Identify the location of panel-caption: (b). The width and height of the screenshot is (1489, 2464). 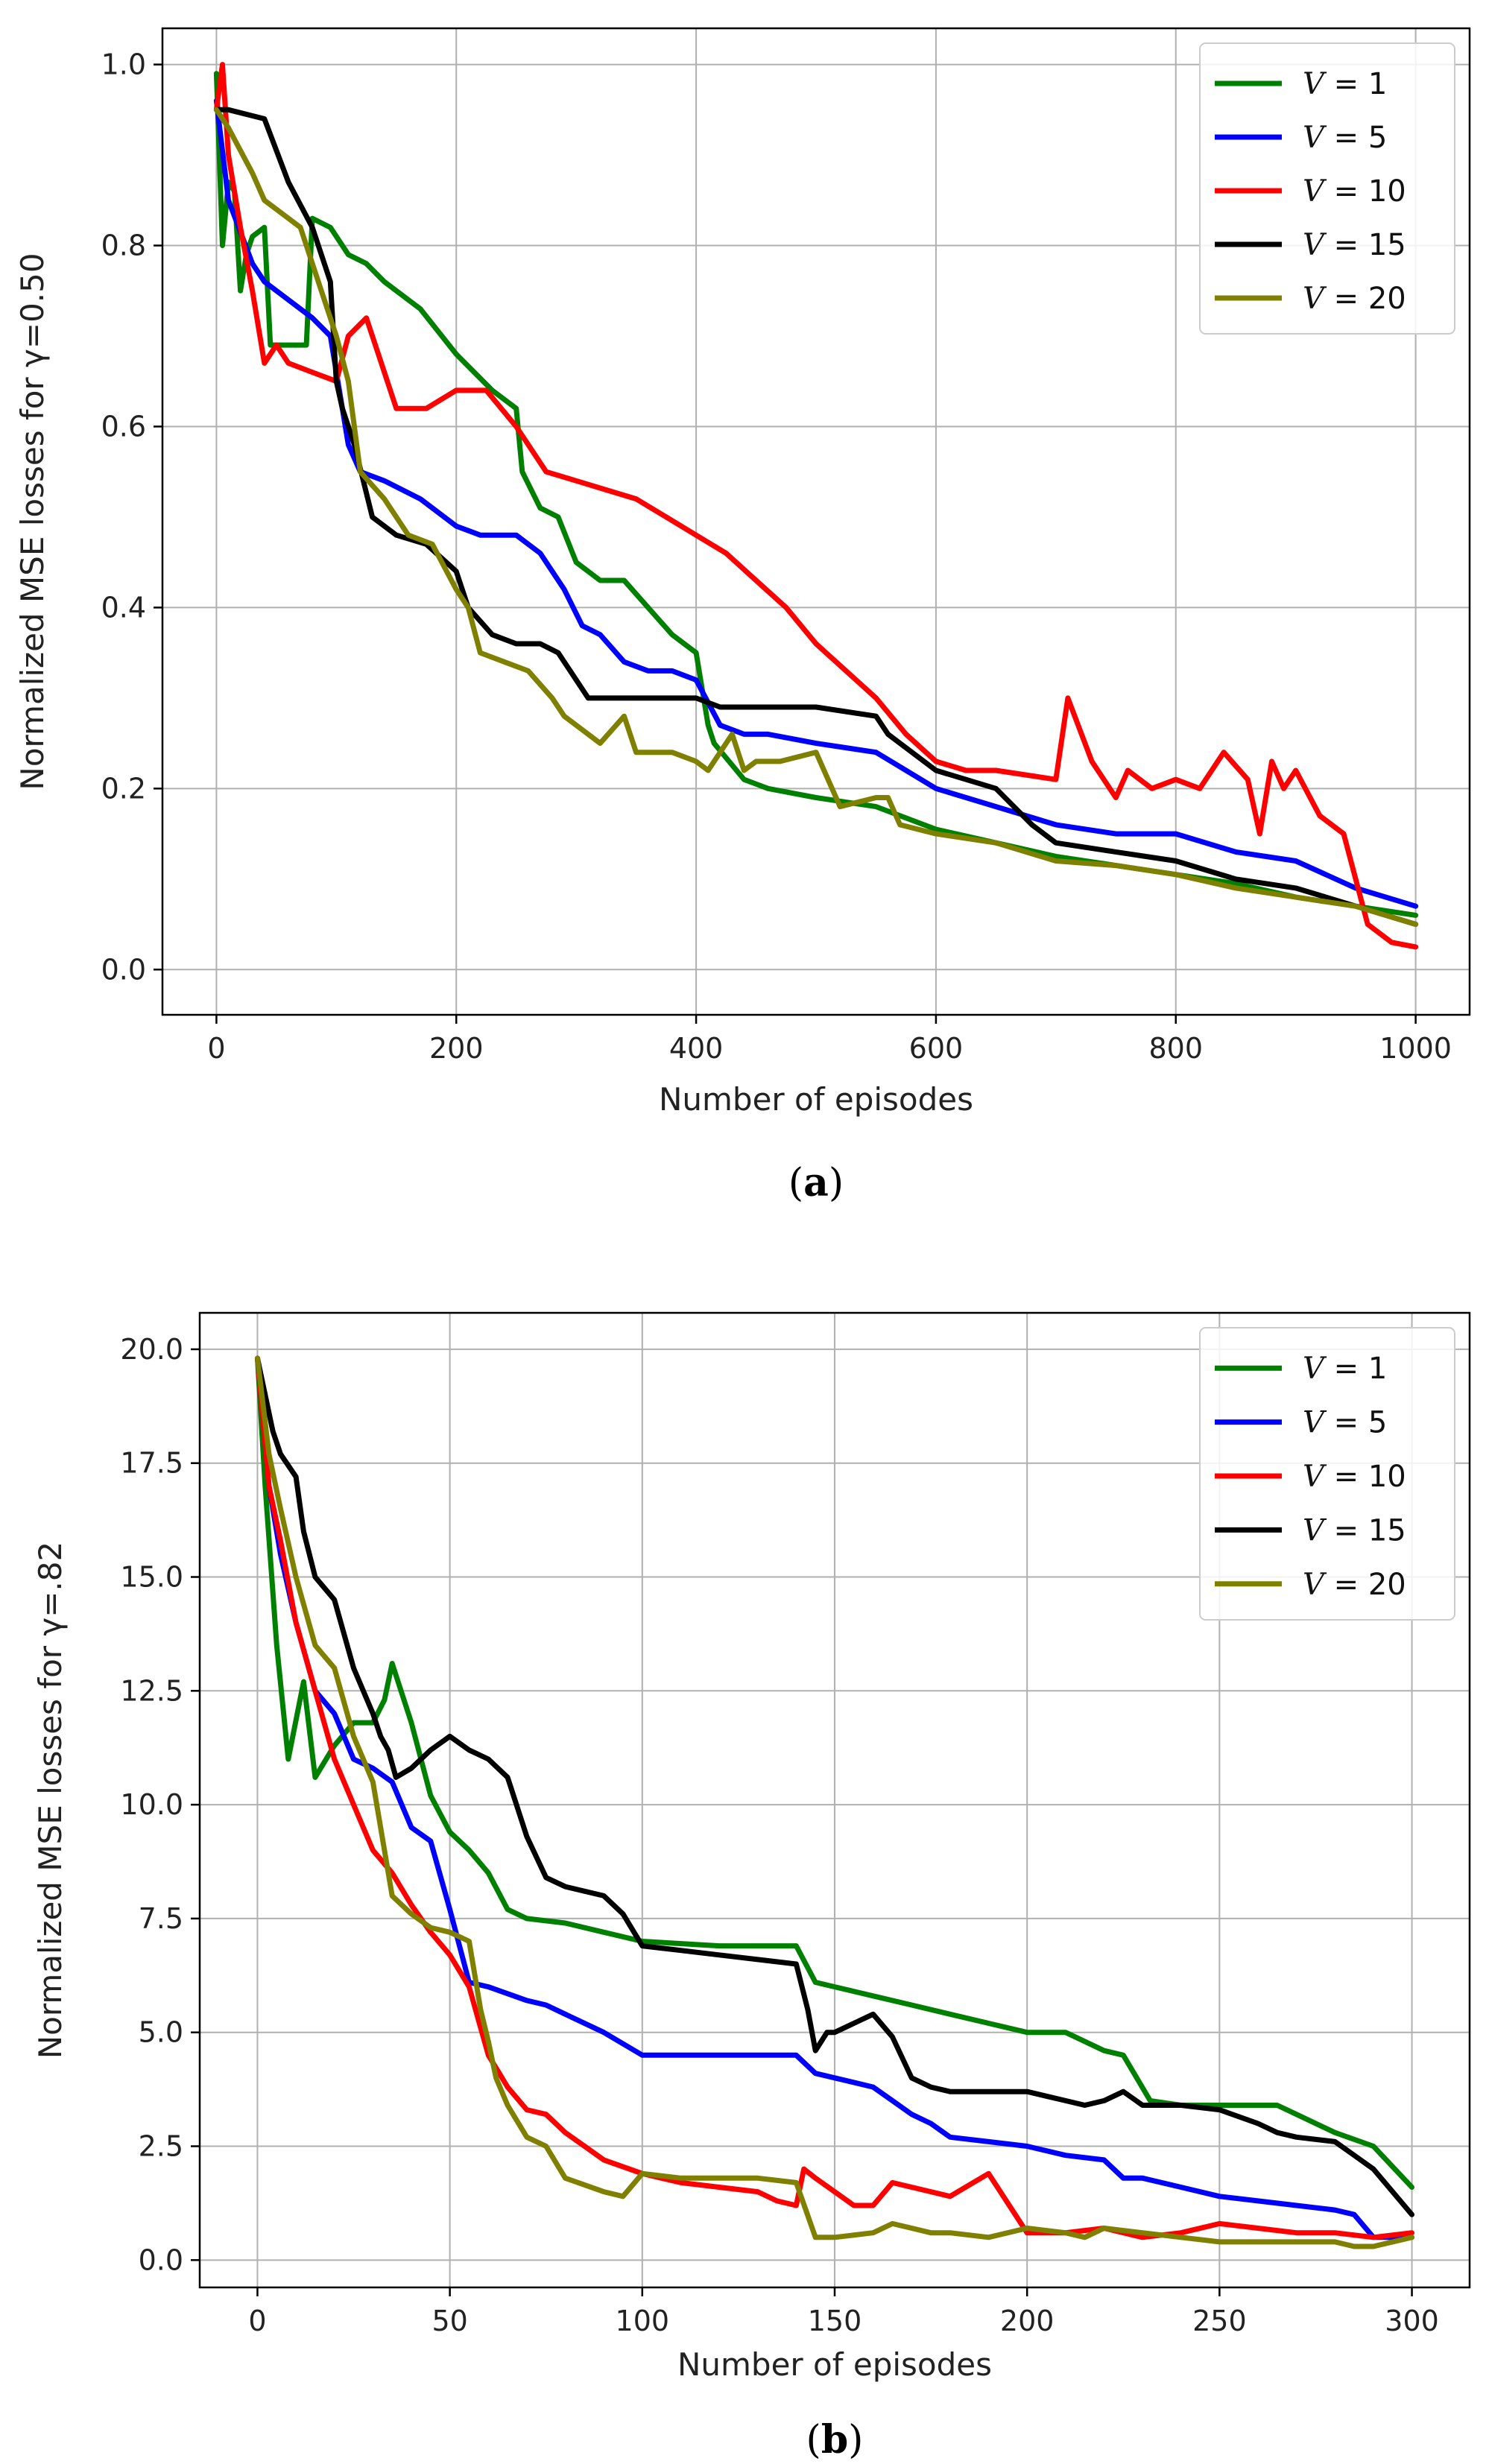
(835, 2440).